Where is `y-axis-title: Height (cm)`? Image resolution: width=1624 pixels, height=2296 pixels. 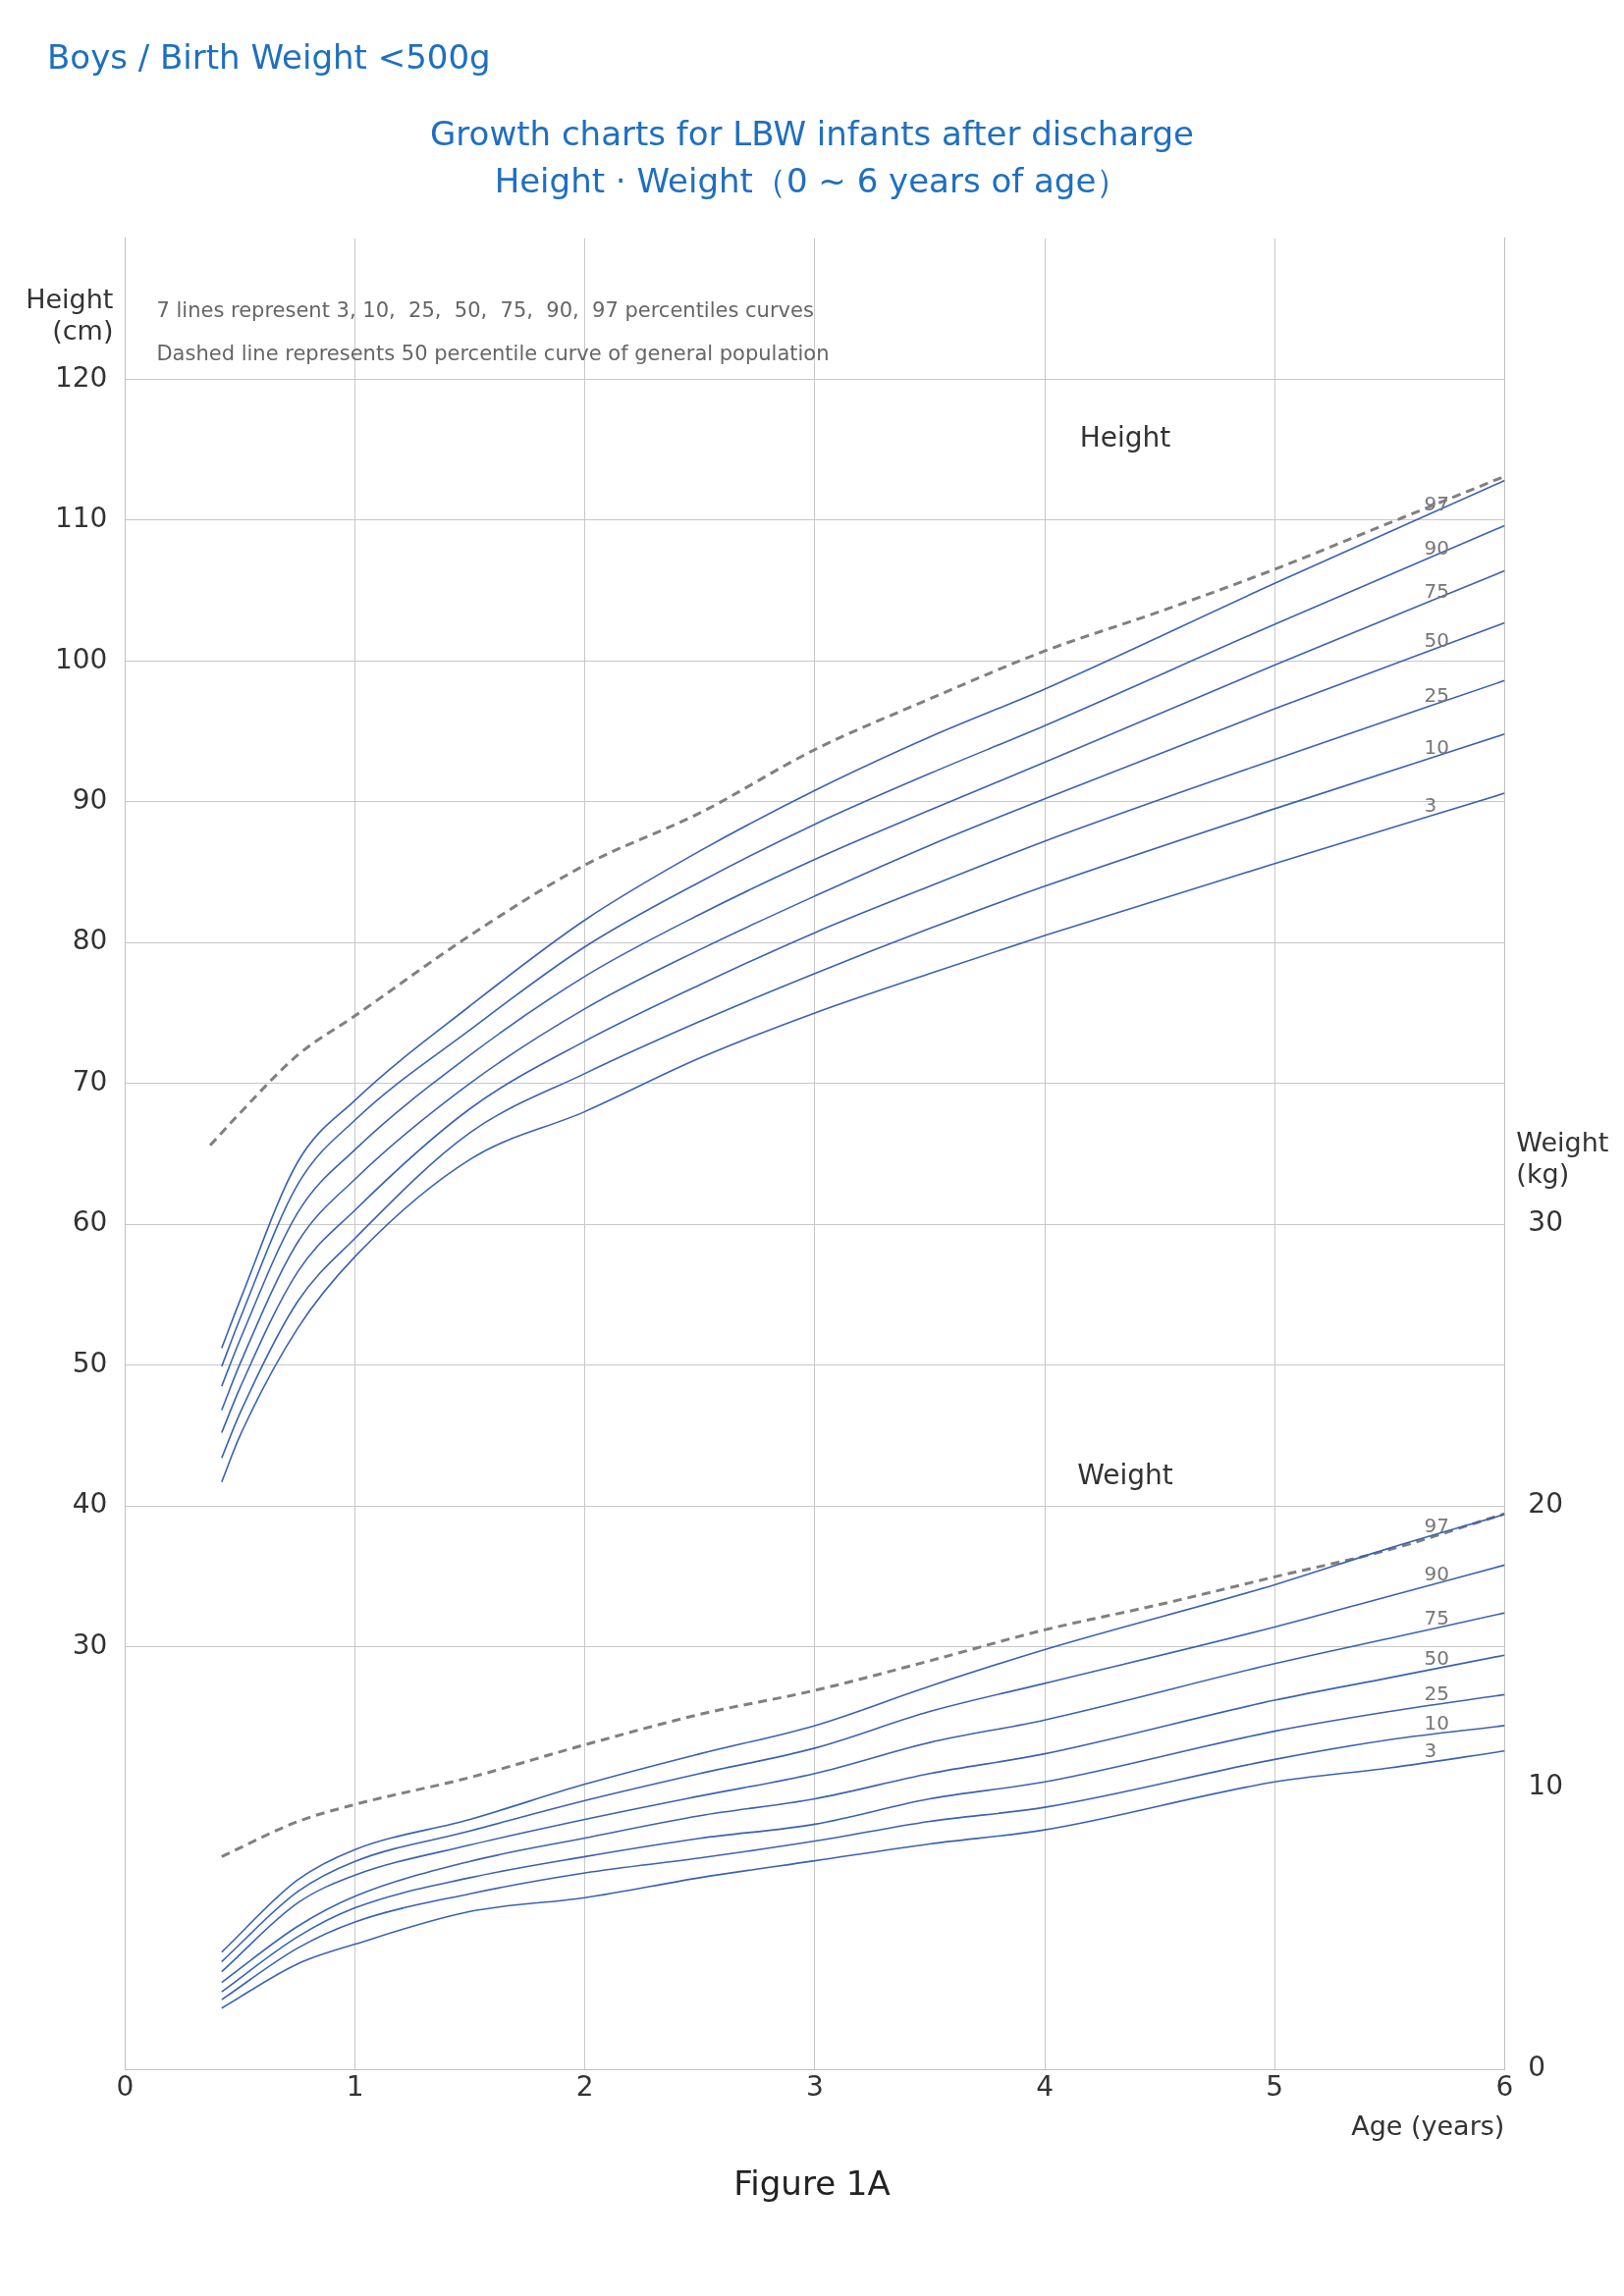 y-axis-title: Height (cm) is located at coordinates (70, 315).